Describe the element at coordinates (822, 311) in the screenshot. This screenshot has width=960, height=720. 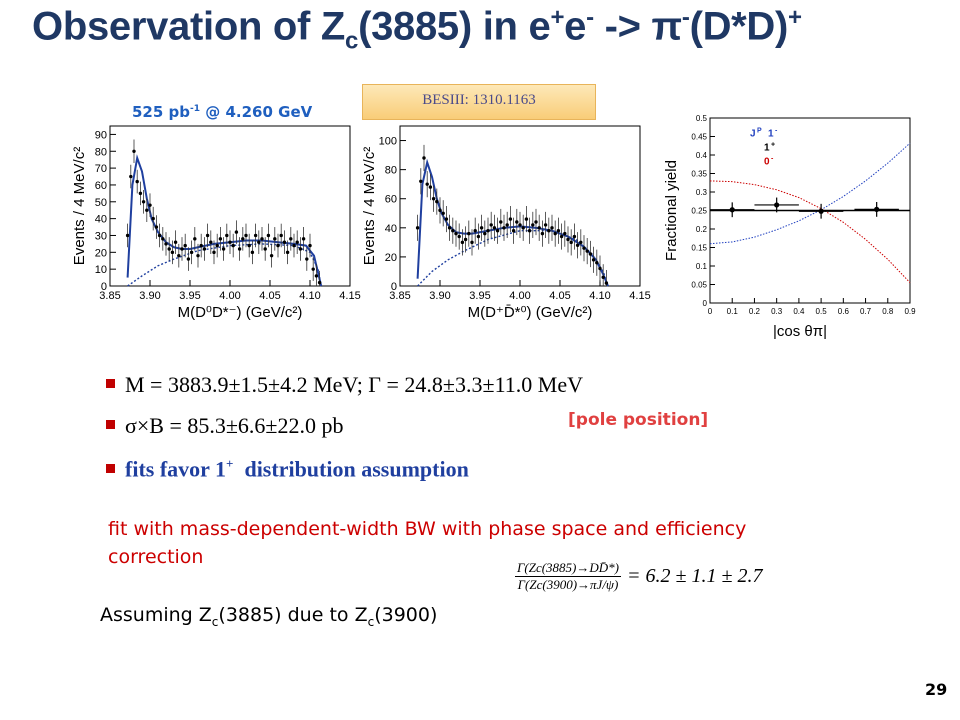
I see `x-tick-label-5: 0.5` at that location.